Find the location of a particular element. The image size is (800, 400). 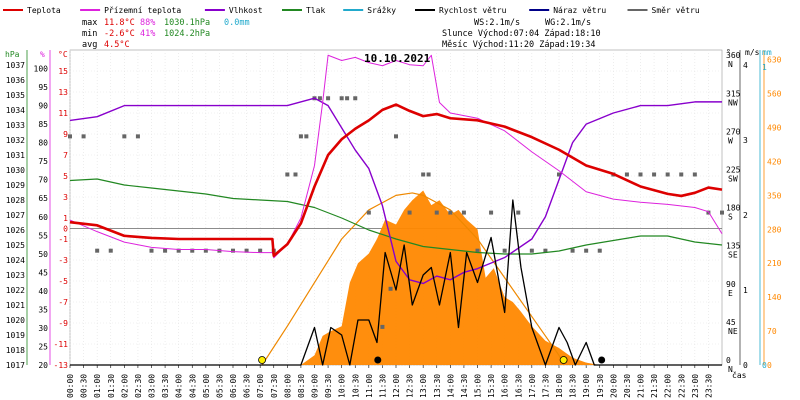

solar-tick-label: 280 is located at coordinates (774, 229).